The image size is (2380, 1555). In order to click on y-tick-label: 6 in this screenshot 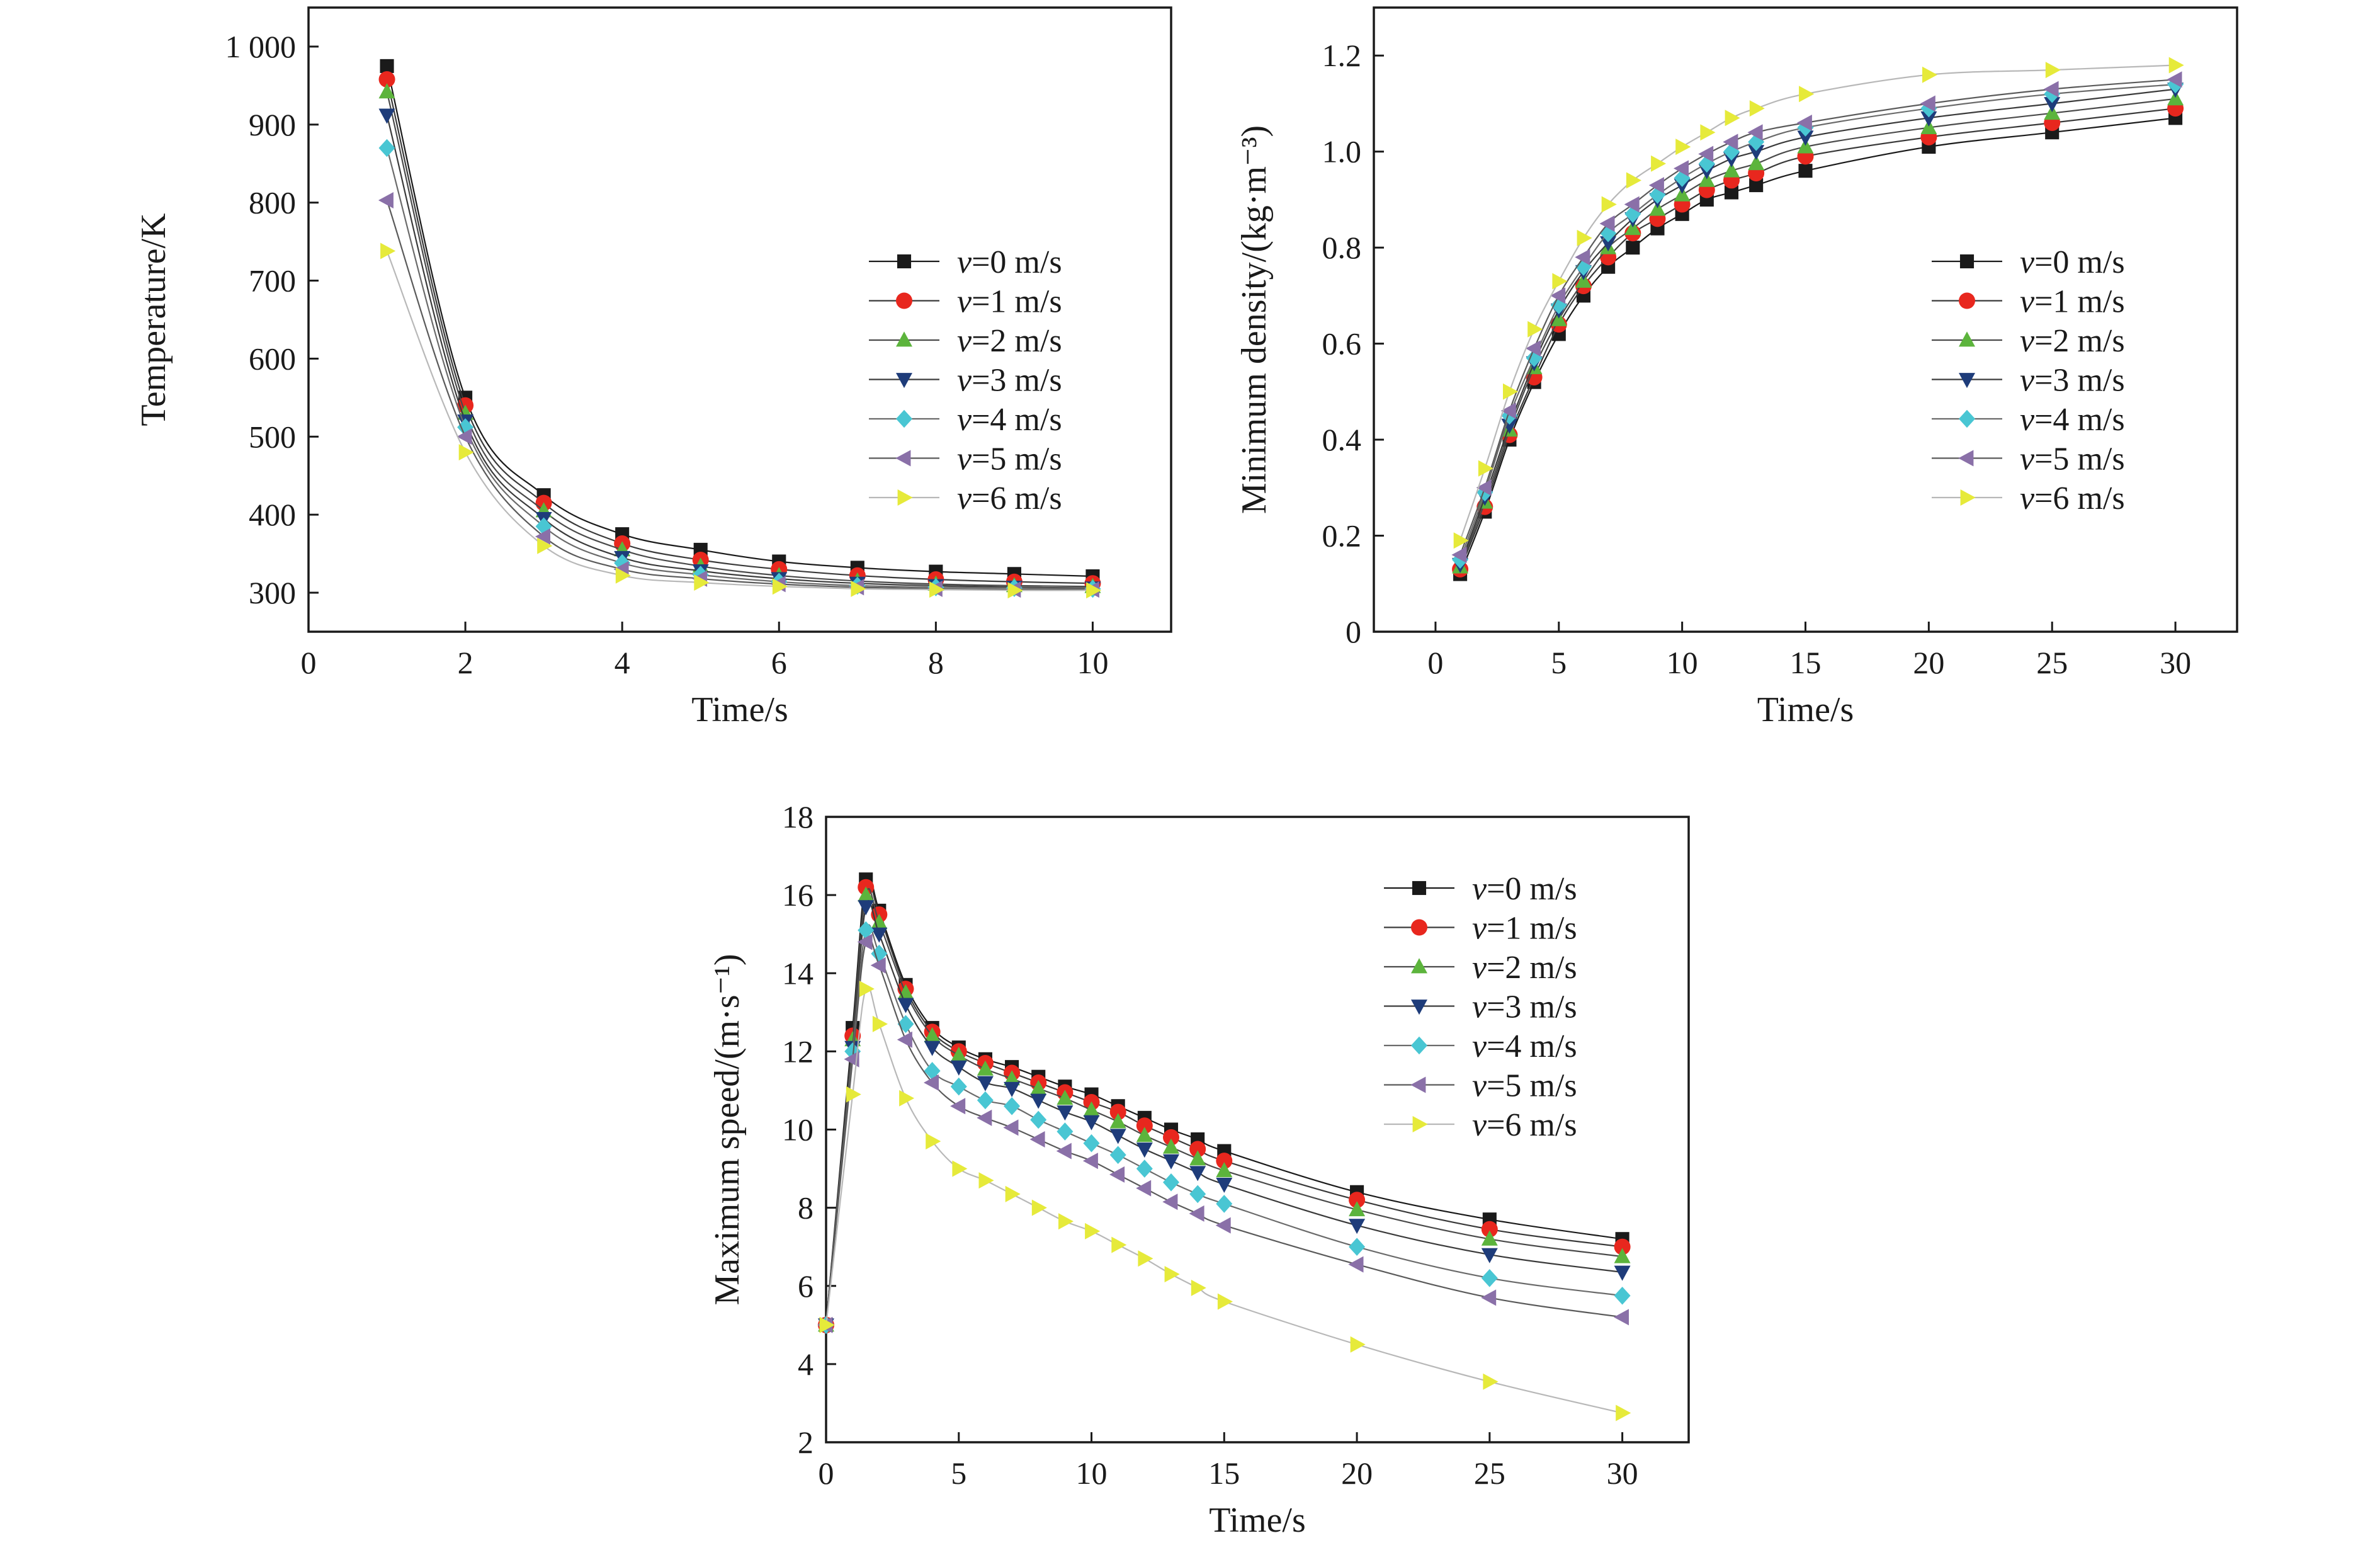, I will do `click(805, 1286)`.